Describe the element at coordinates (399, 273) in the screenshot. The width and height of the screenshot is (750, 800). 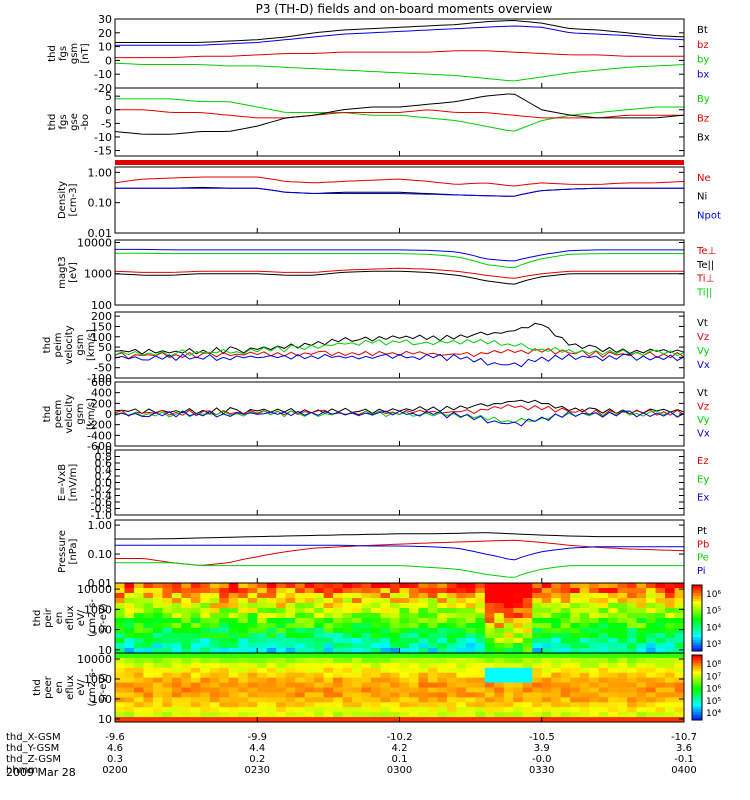
I see `series-Te-line` at that location.